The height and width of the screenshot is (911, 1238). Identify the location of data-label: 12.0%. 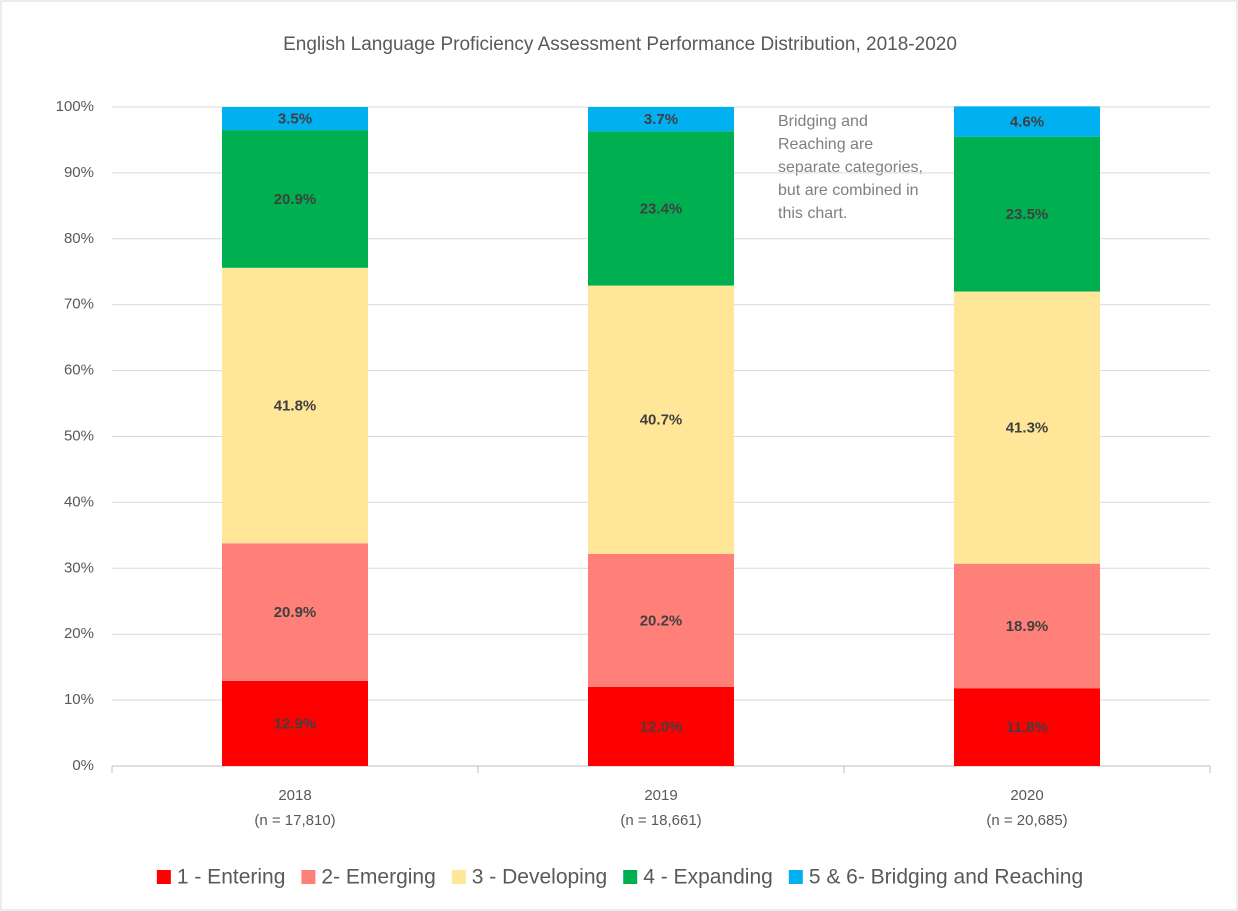
(661, 726).